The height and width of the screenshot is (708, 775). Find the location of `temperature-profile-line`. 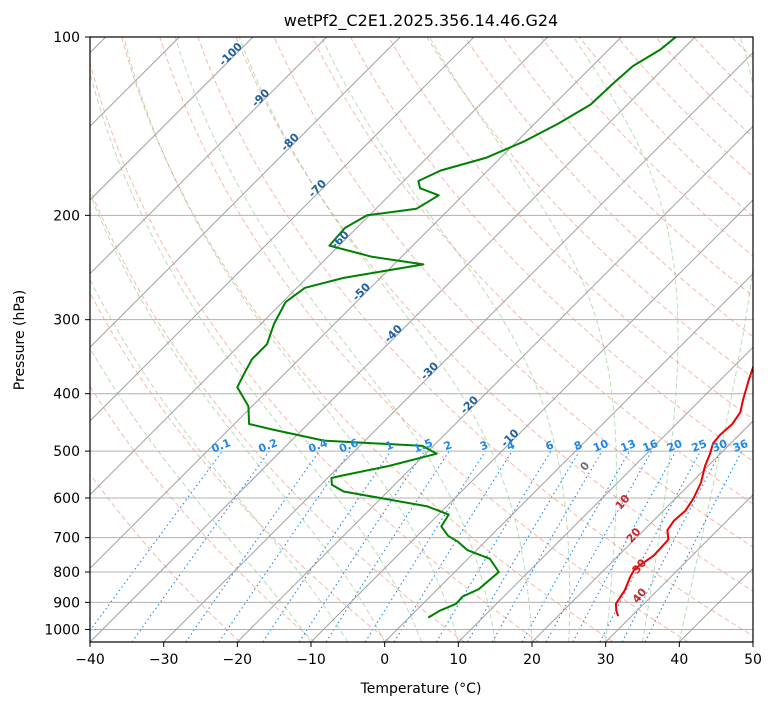

temperature-profile-line is located at coordinates (683, 490).